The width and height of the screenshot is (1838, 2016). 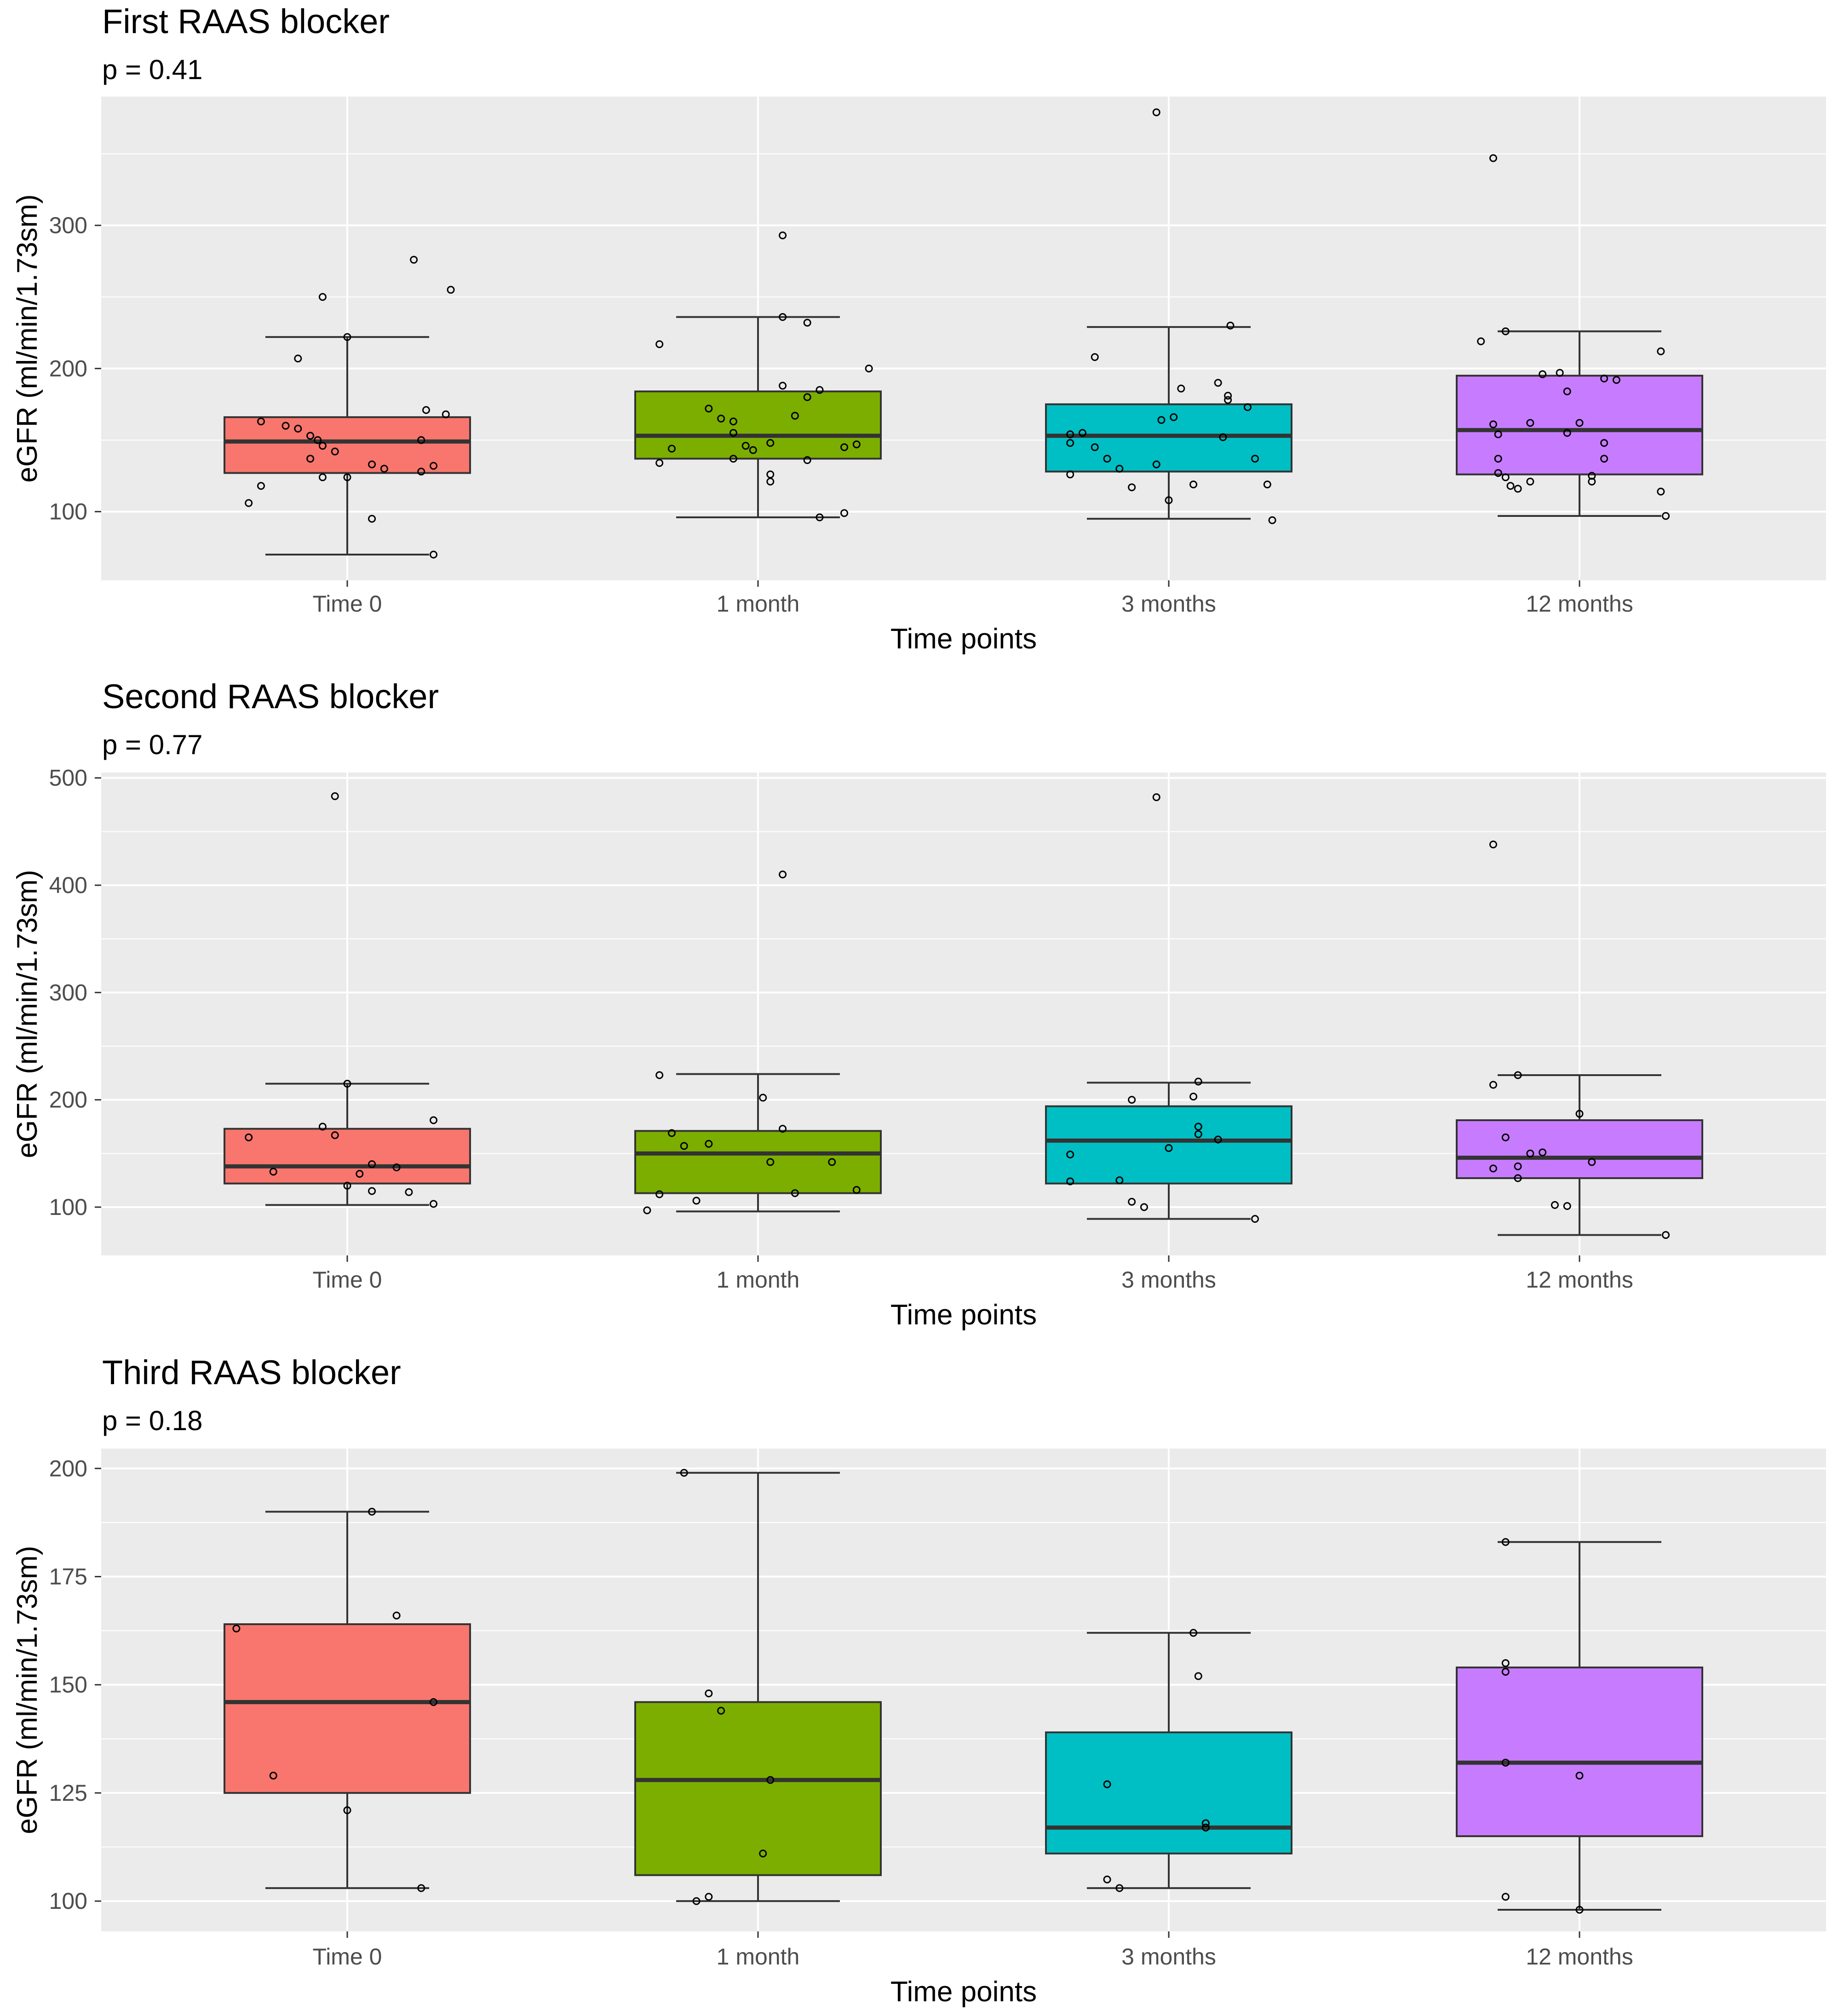 I want to click on y-tick-label: 125, so click(x=68, y=1793).